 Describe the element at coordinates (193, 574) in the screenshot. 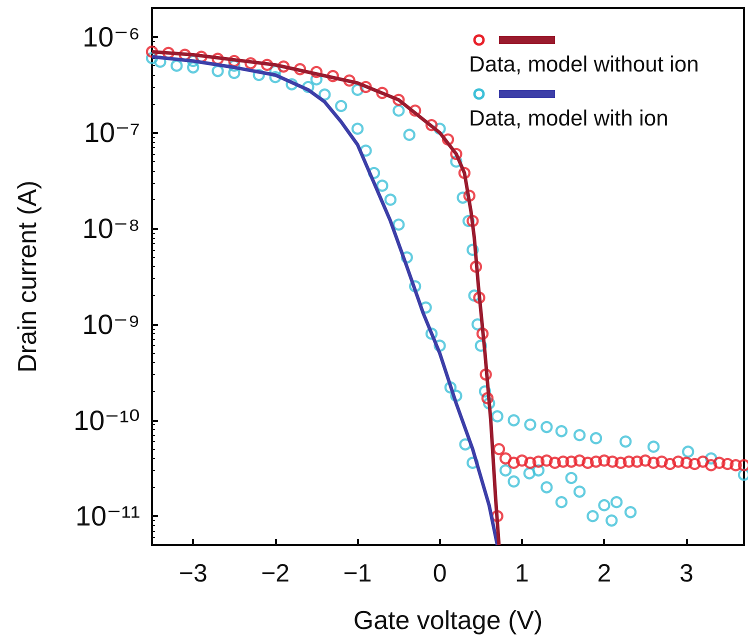

I see `x-tick-label: −3` at that location.